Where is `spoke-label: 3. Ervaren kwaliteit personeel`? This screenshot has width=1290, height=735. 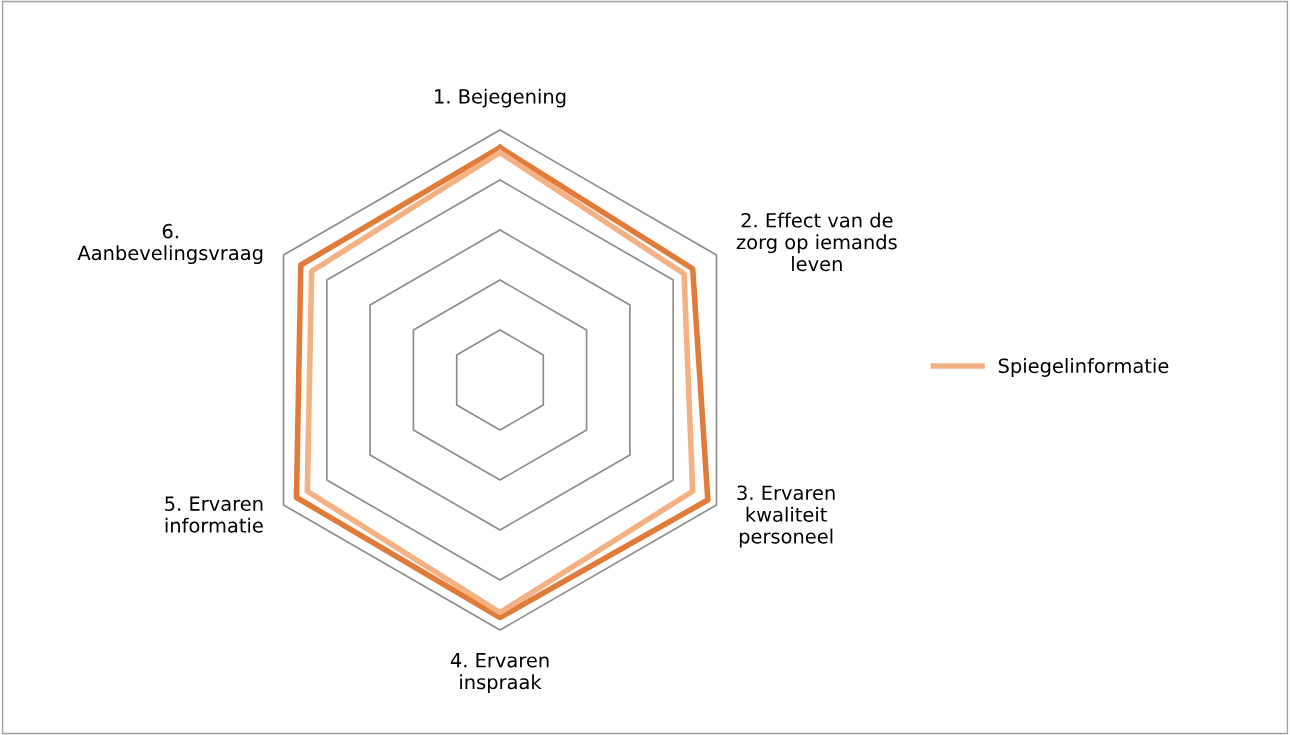
spoke-label: 3. Ervaren kwaliteit personeel is located at coordinates (786, 516).